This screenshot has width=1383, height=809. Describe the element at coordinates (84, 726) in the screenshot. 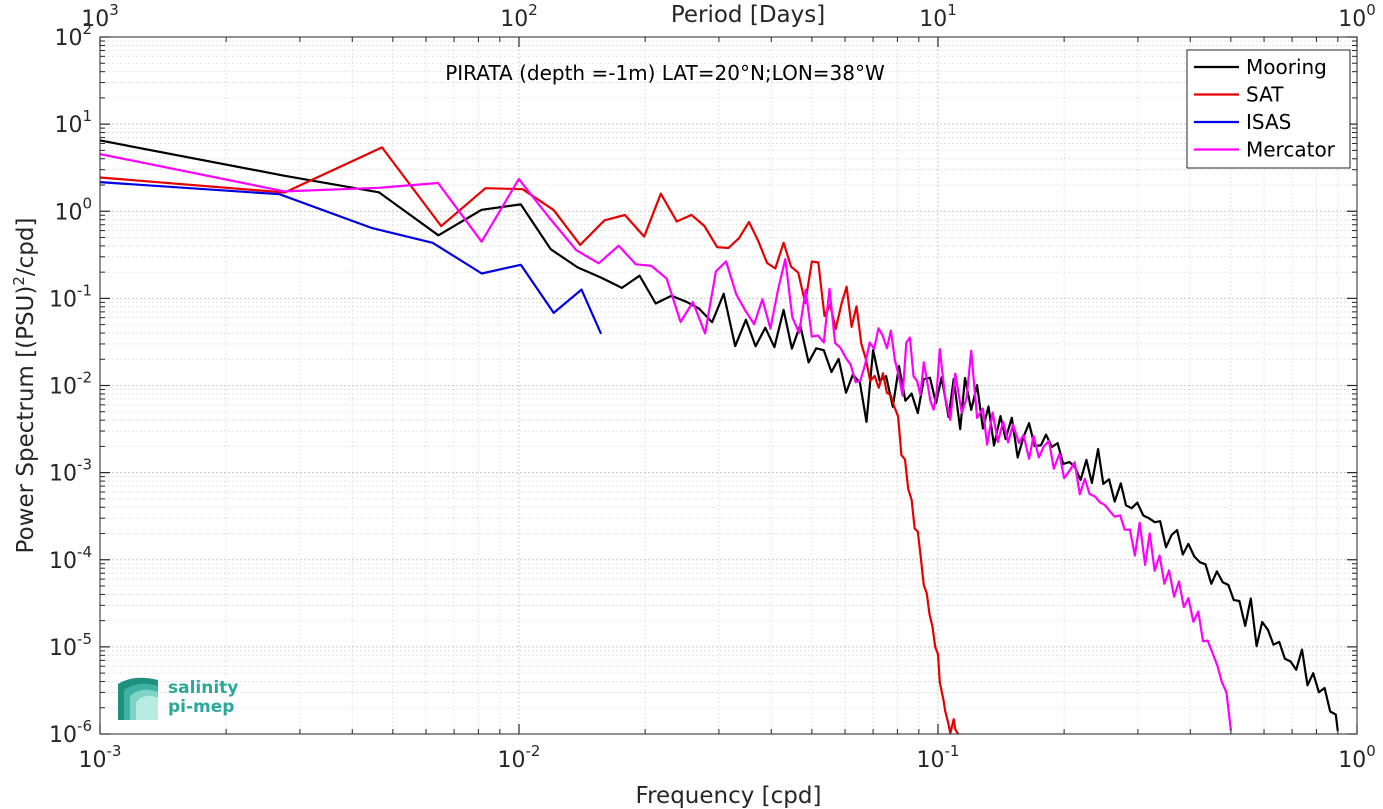

I see `y-tick-exp: -6` at that location.